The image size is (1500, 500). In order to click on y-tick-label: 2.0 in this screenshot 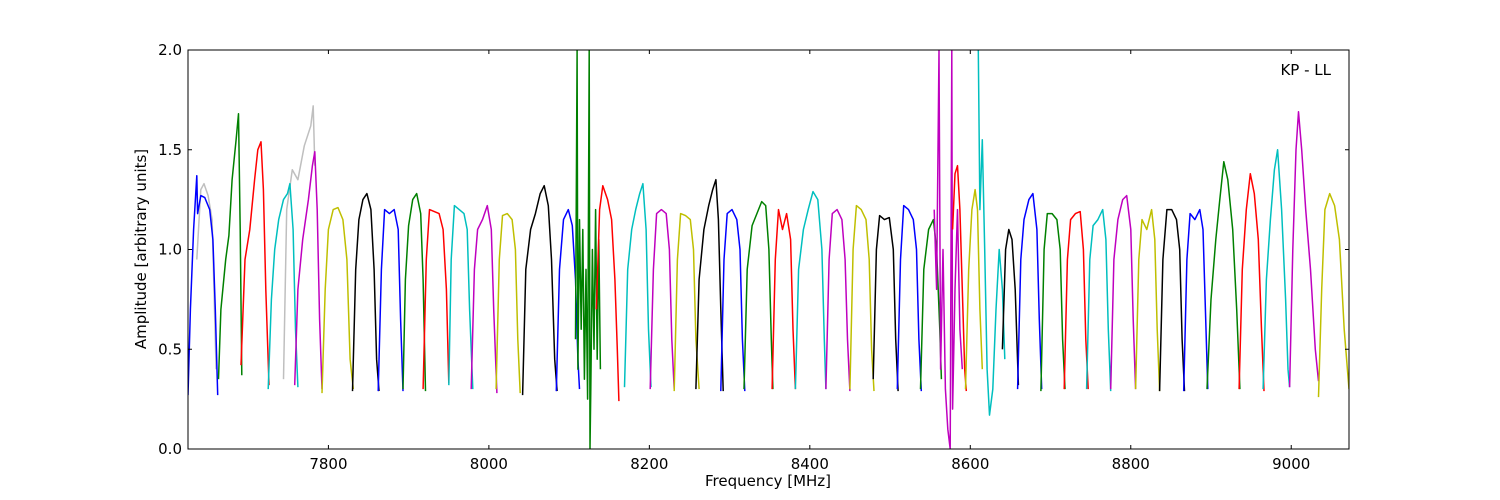, I will do `click(170, 50)`.